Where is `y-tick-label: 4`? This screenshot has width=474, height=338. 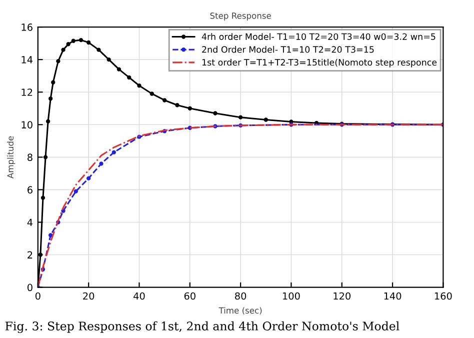 y-tick-label: 4 is located at coordinates (30, 222).